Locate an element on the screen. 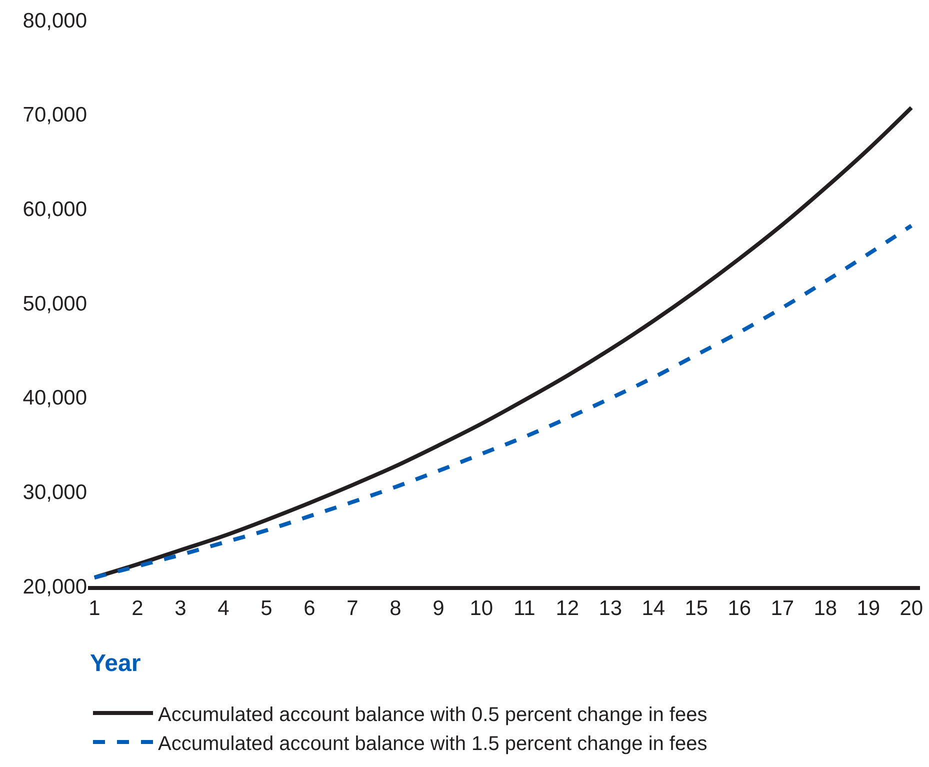 This screenshot has width=929, height=767. x-tick-label: 16 is located at coordinates (740, 608).